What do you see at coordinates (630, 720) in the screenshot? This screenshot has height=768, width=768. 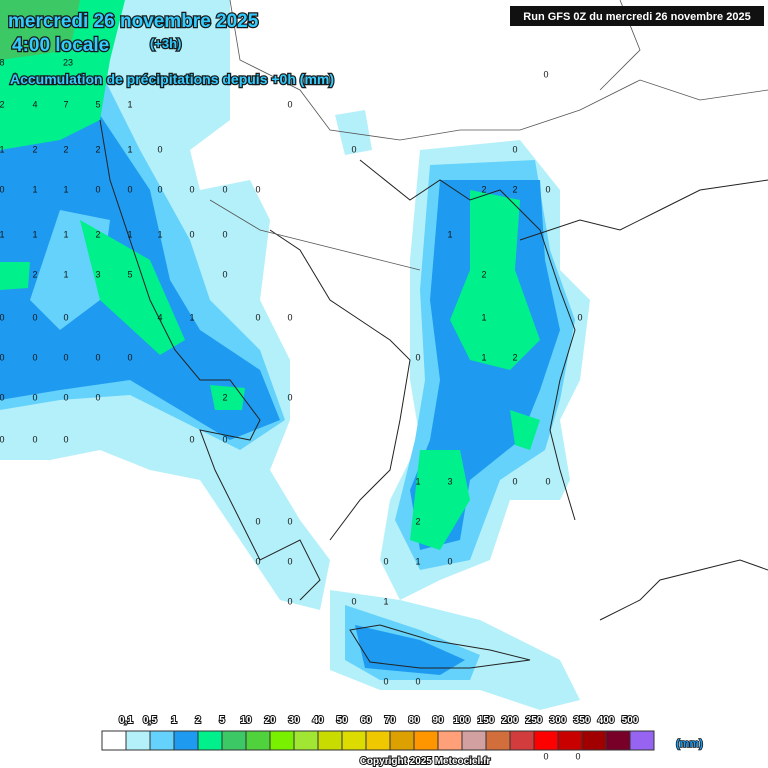 I see `legend-label: 500` at bounding box center [630, 720].